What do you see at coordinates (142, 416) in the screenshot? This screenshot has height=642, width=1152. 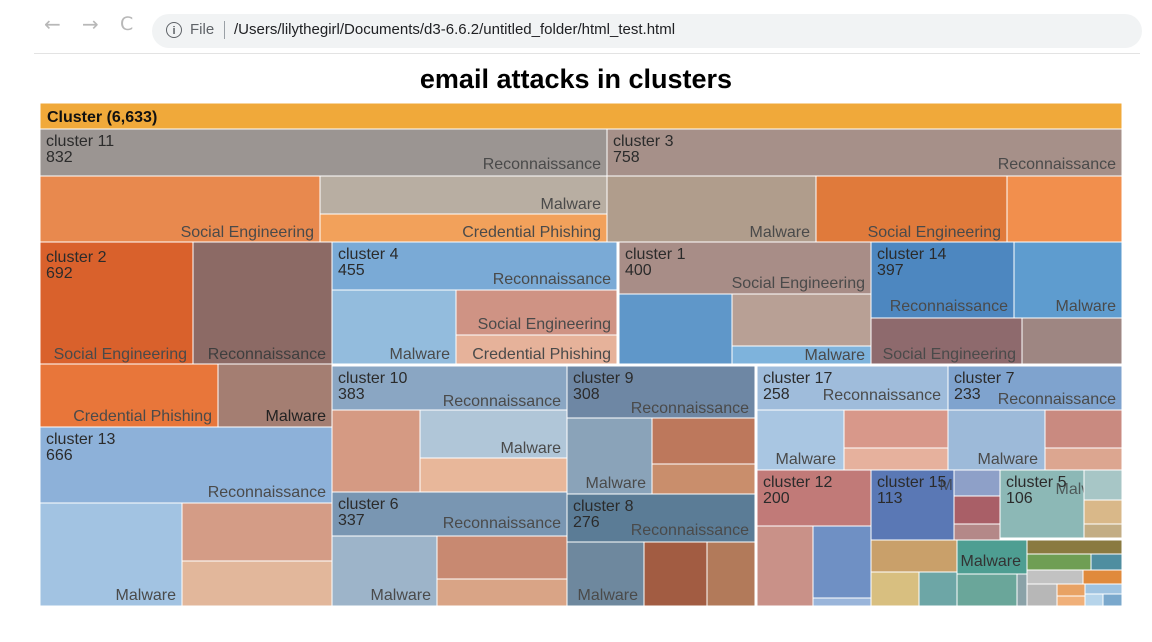 I see `cluster-2-category-label: Credential Phishing` at bounding box center [142, 416].